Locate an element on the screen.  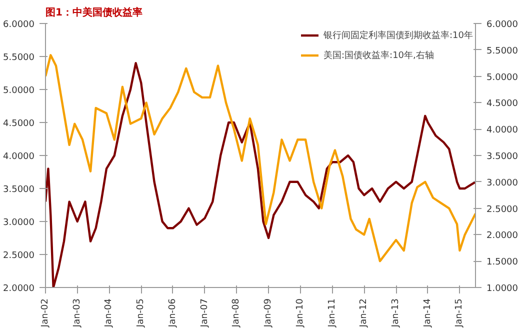
x-tick-label: Jan-15 is located at coordinates (459, 313).